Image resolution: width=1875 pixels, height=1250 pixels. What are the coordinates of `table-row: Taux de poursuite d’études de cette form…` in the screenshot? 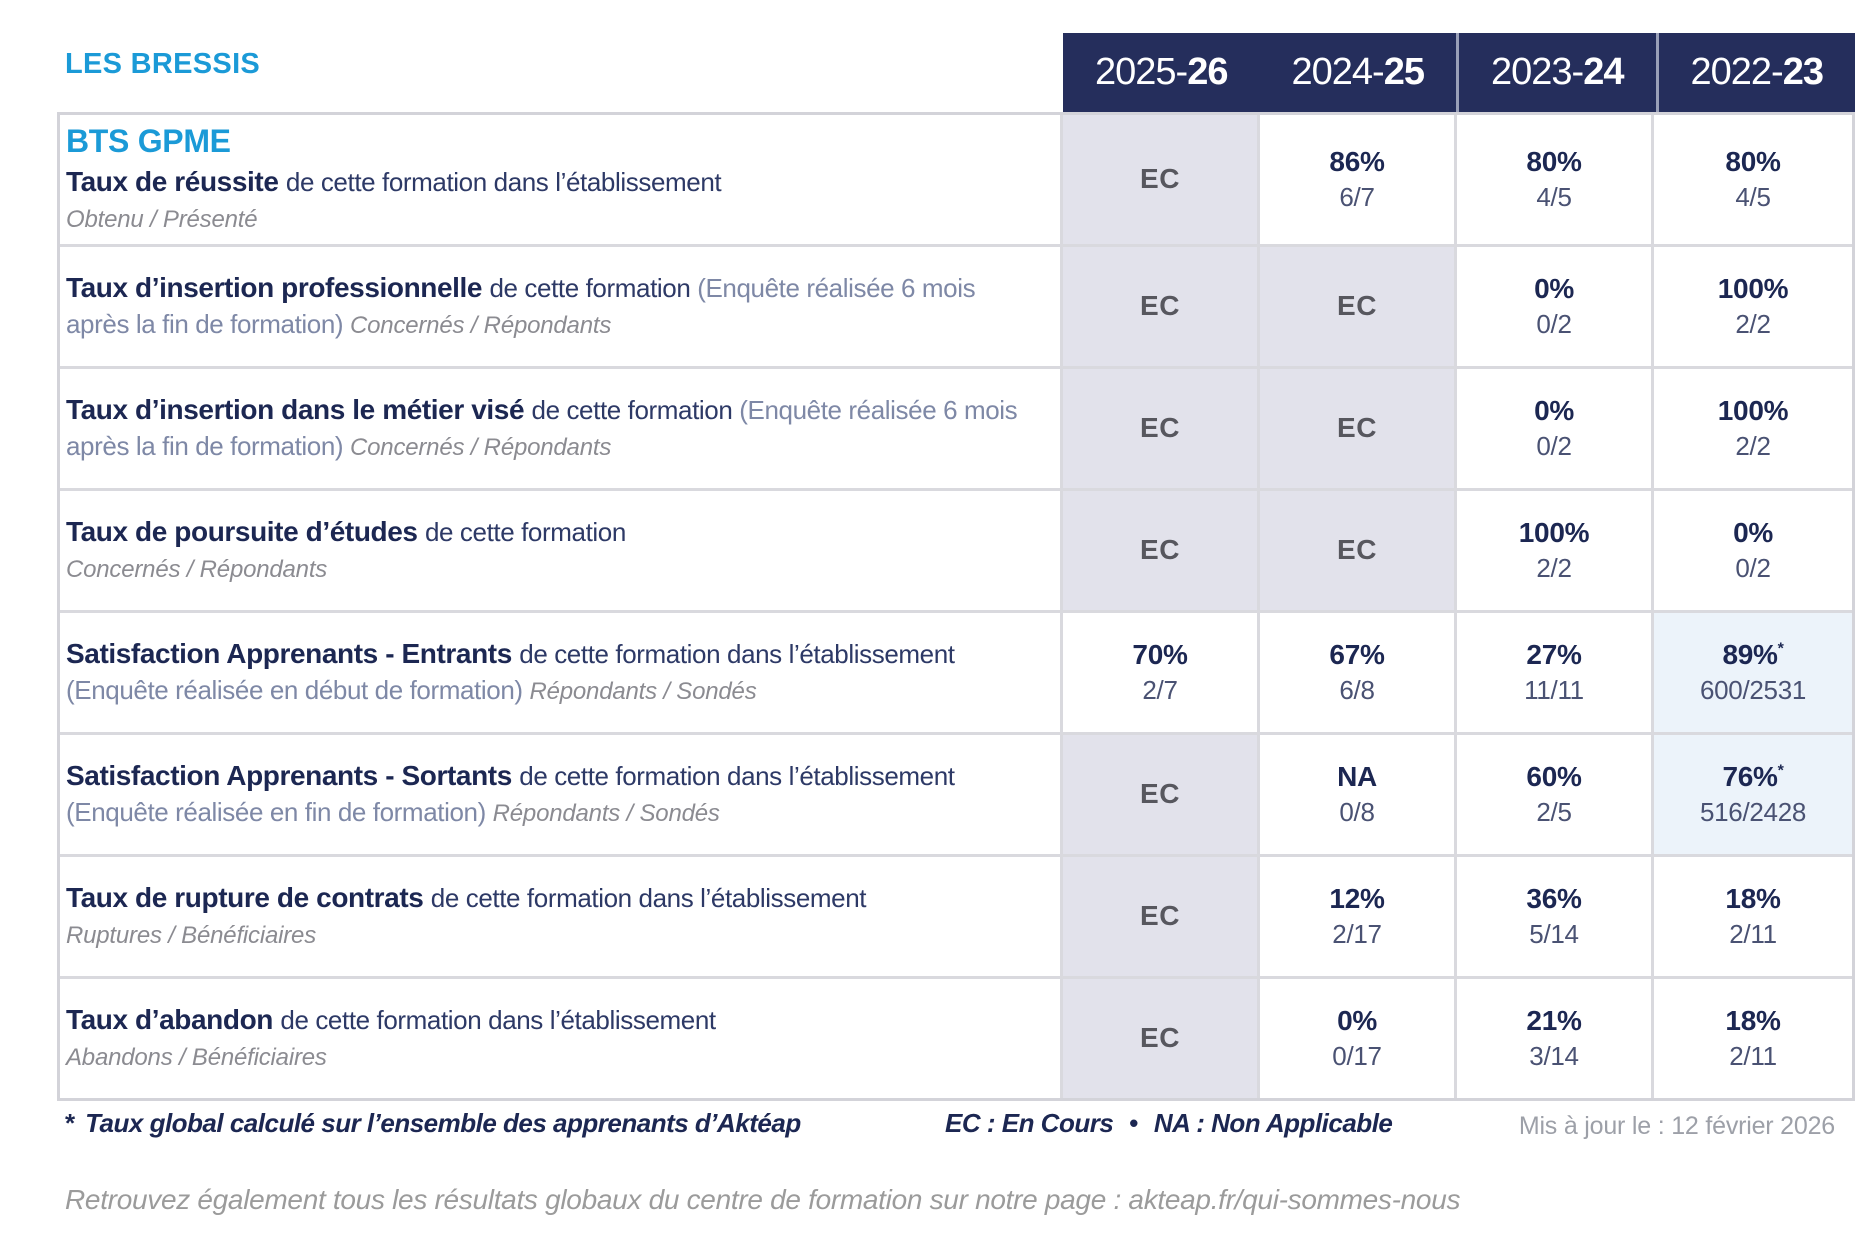 It's located at (956, 548).